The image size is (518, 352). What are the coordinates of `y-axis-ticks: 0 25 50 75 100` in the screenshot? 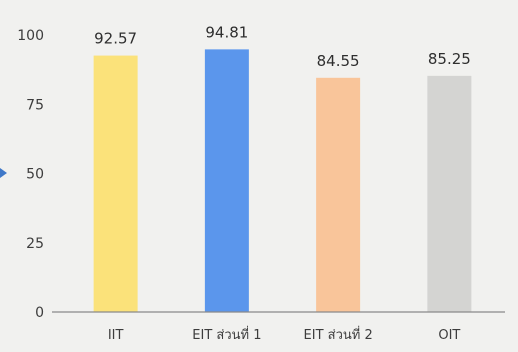 It's located at (30, 174).